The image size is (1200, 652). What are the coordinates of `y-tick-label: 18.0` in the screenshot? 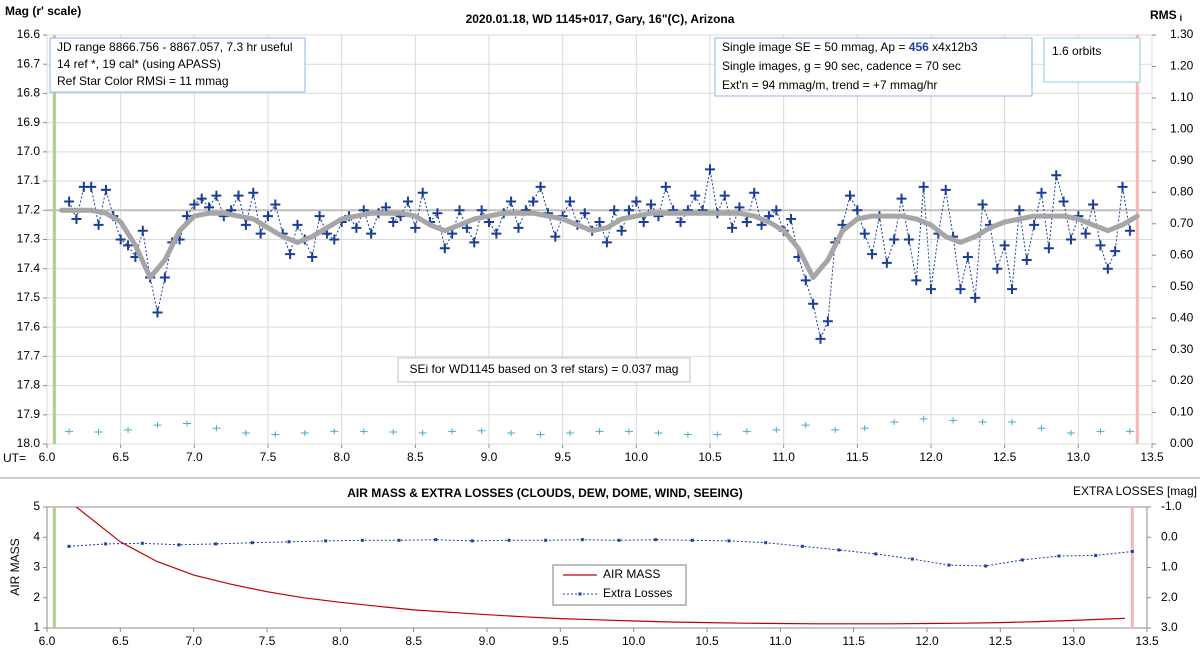 It's located at (29, 443).